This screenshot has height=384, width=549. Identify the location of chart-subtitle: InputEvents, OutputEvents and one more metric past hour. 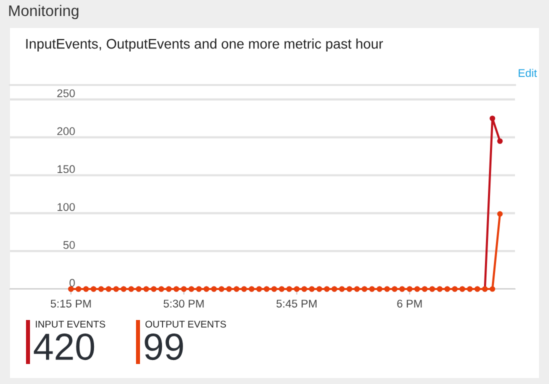
(204, 45).